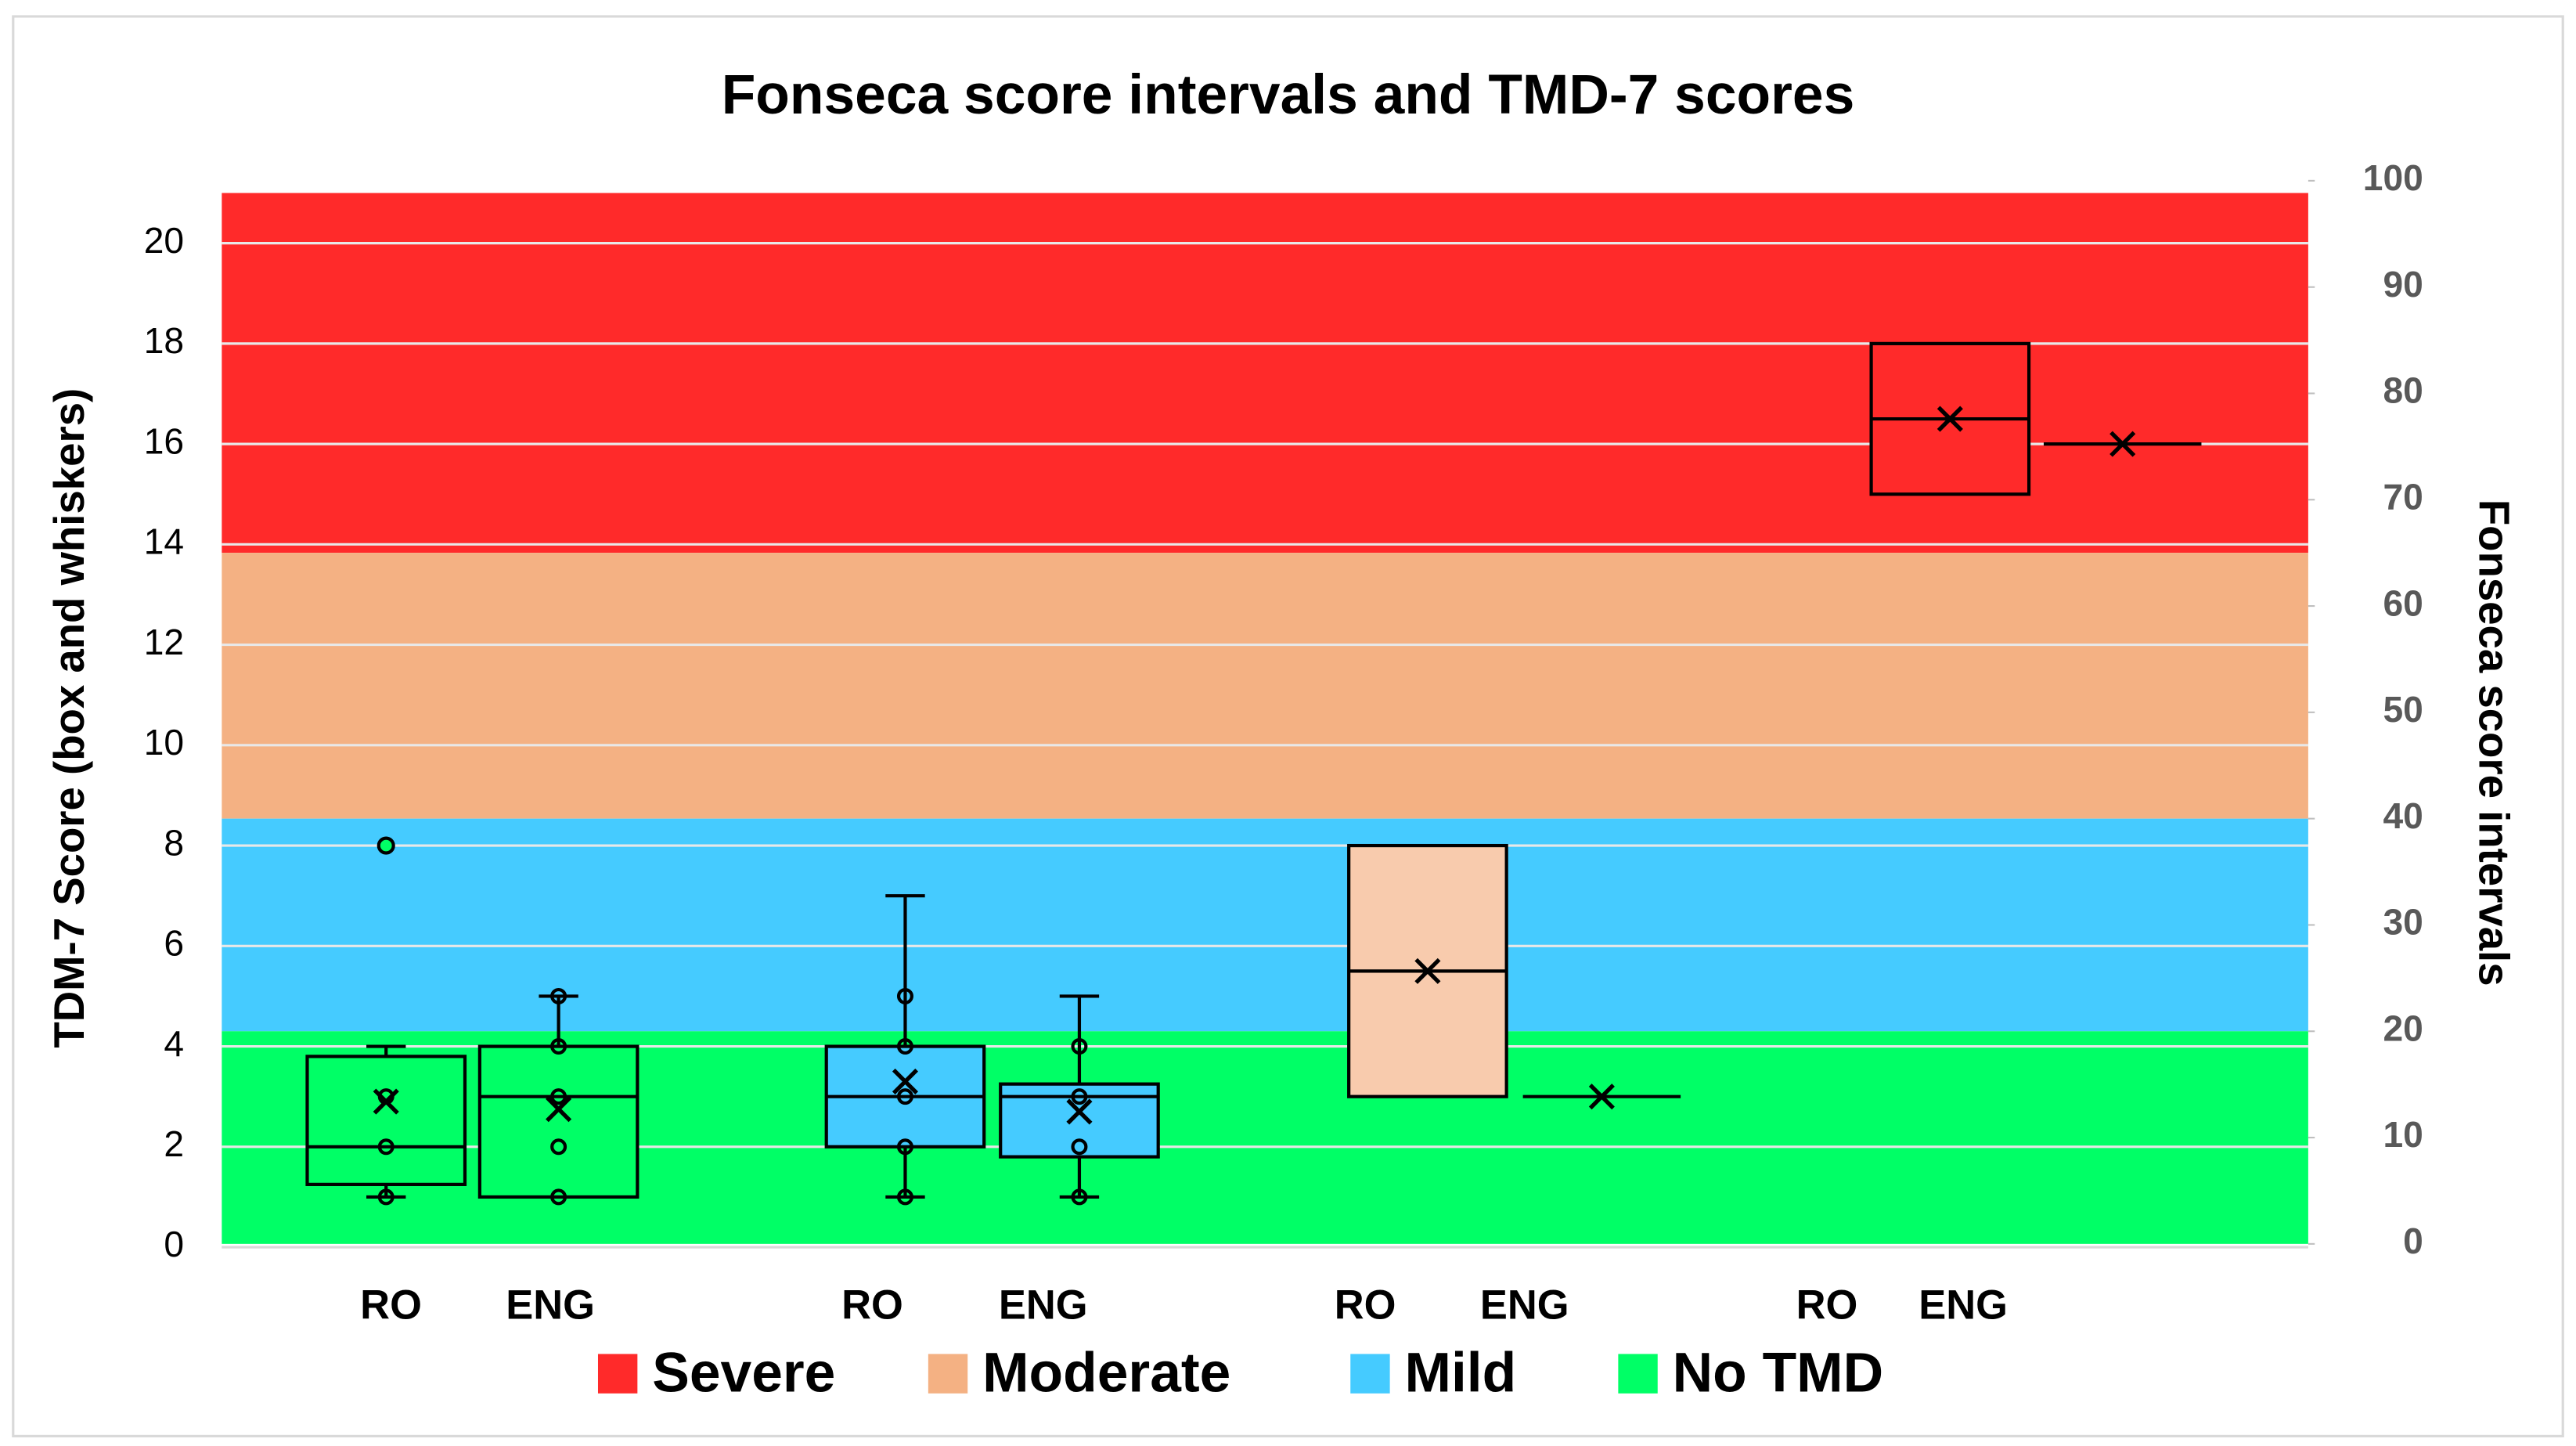 This screenshot has width=2576, height=1446. Describe the element at coordinates (385, 845) in the screenshot. I see `outlier` at that location.